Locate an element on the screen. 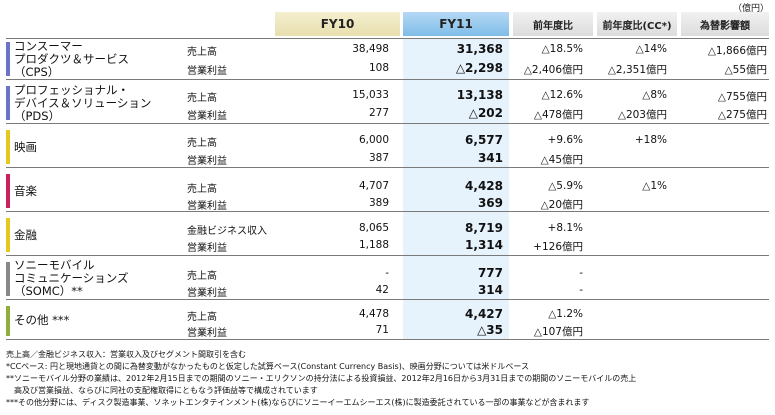 This screenshot has width=775, height=415. value-fy11: 1,314 is located at coordinates (484, 245).